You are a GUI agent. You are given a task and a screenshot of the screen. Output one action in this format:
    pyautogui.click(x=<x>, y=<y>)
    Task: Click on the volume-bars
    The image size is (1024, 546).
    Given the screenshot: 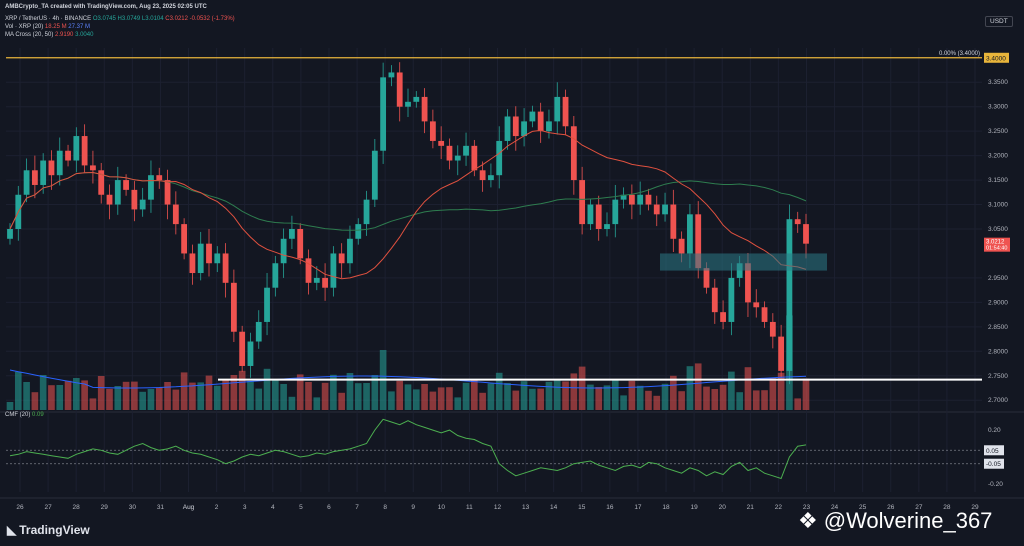 What is the action you would take?
    pyautogui.click(x=408, y=362)
    